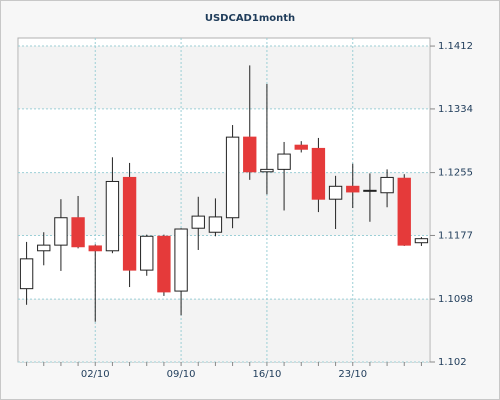  I want to click on y-tick-label: 1.1255, so click(455, 173).